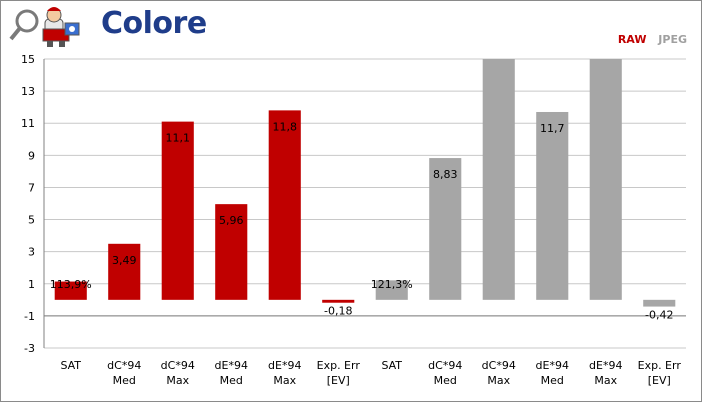 This screenshot has width=702, height=402. What do you see at coordinates (285, 126) in the screenshot?
I see `data-label: 11,8` at bounding box center [285, 126].